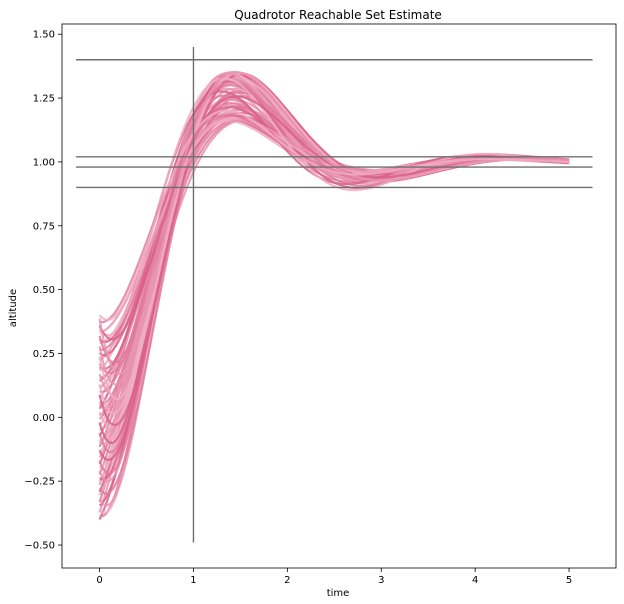  I want to click on y-tick-label: −0.25, so click(39, 482).